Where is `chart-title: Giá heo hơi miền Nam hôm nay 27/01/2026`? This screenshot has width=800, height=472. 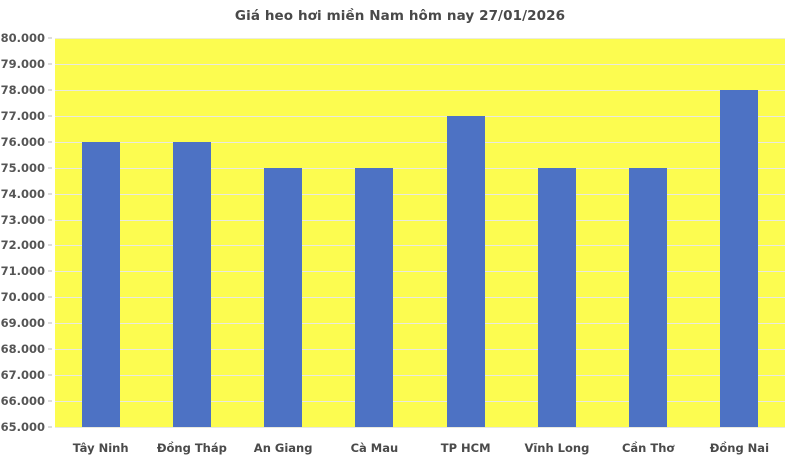
chart-title: Giá heo hơi miền Nam hôm nay 27/01/2026 is located at coordinates (400, 16).